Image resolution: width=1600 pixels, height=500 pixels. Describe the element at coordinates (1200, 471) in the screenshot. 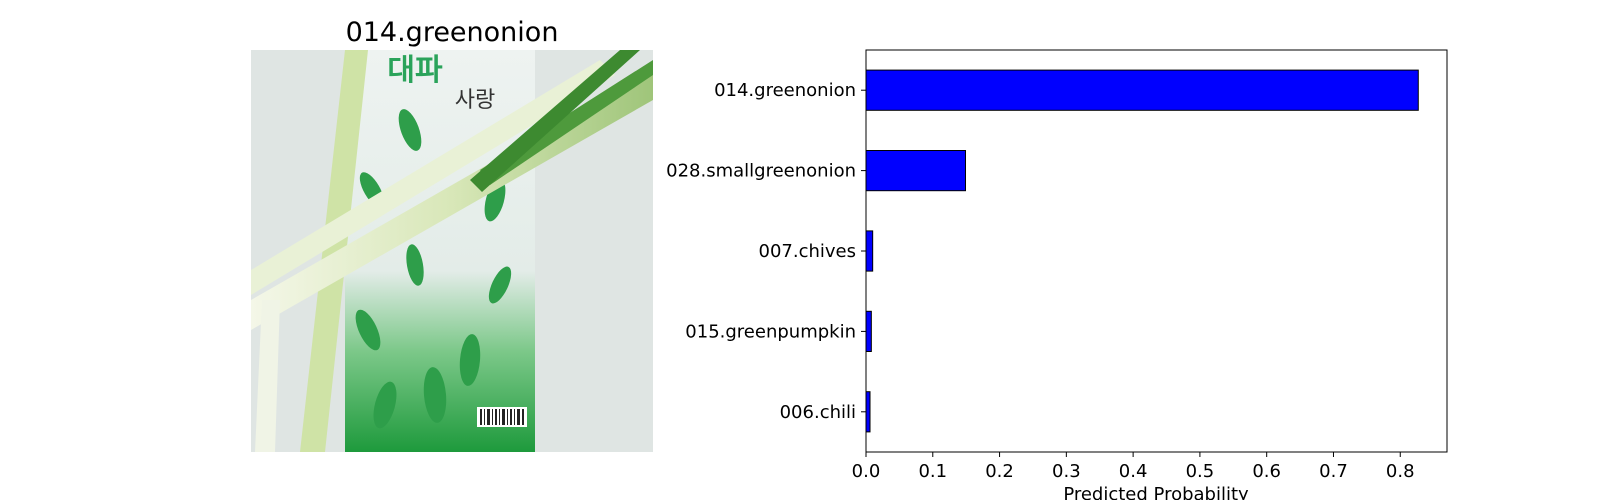

I see `x-tick-label: 0.5` at that location.